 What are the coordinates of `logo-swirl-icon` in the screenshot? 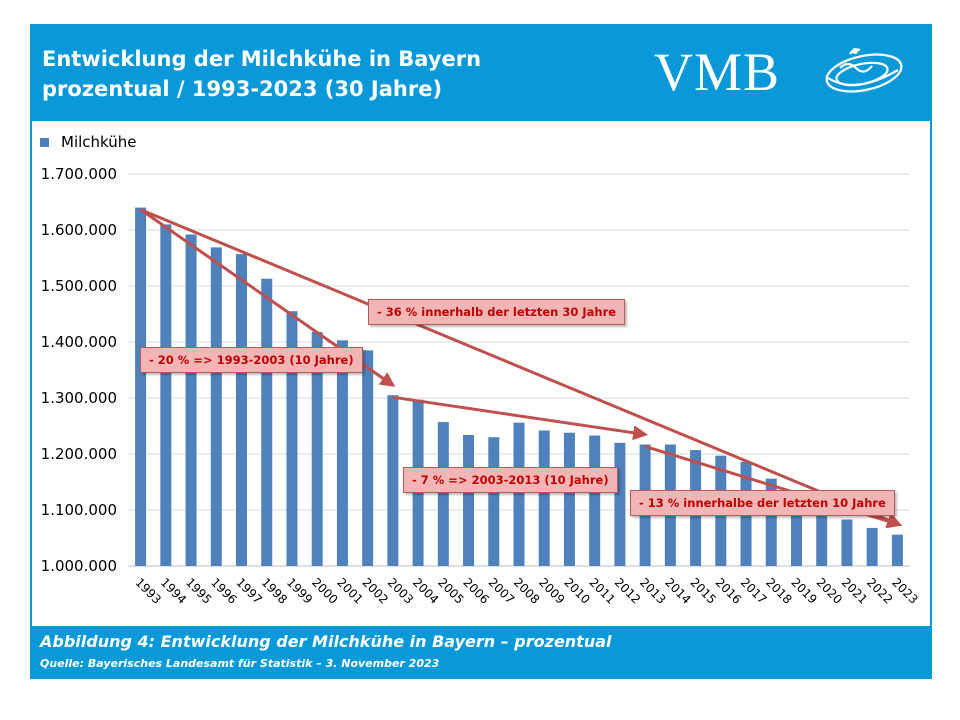 It's located at (864, 70).